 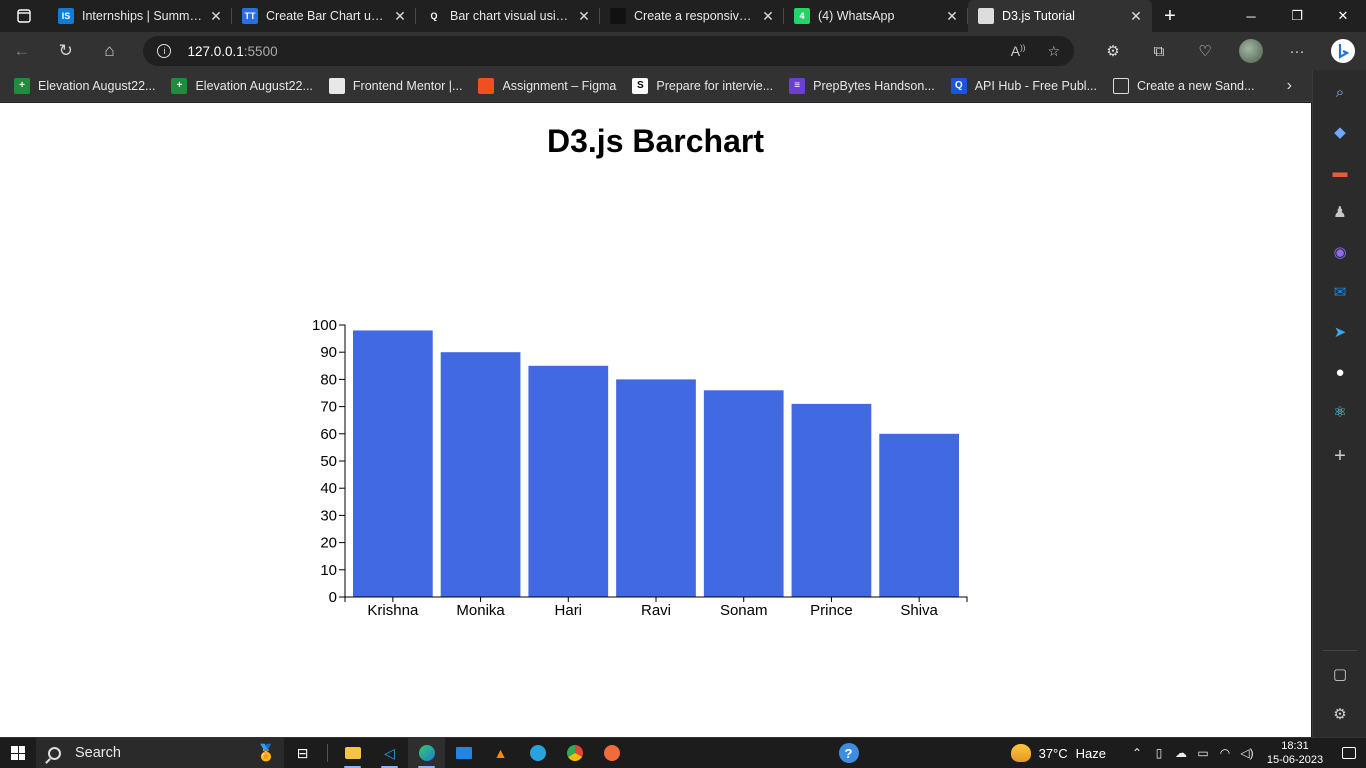 What do you see at coordinates (876, 16) in the screenshot?
I see `browser-tab: 4 (4) WhatsApp ✕` at bounding box center [876, 16].